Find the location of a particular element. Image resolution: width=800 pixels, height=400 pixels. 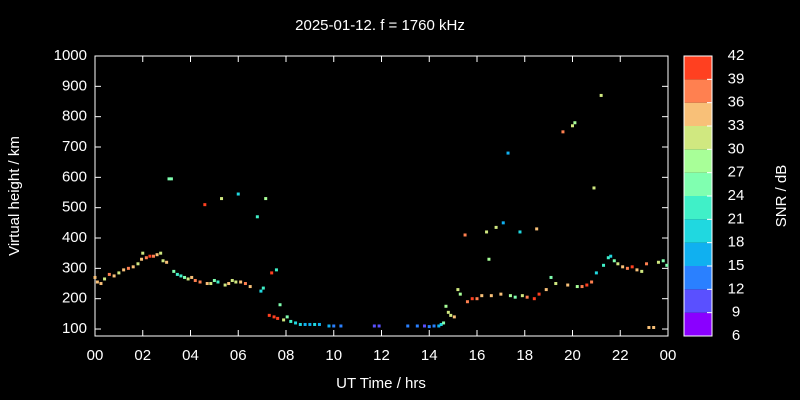

colorbar-tick-label: 33 is located at coordinates (736, 125).